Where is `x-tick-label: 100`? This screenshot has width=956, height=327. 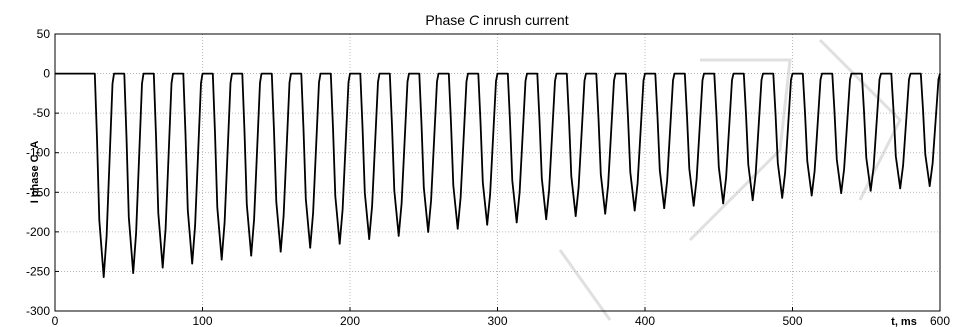 x-tick-label: 100 is located at coordinates (202, 320).